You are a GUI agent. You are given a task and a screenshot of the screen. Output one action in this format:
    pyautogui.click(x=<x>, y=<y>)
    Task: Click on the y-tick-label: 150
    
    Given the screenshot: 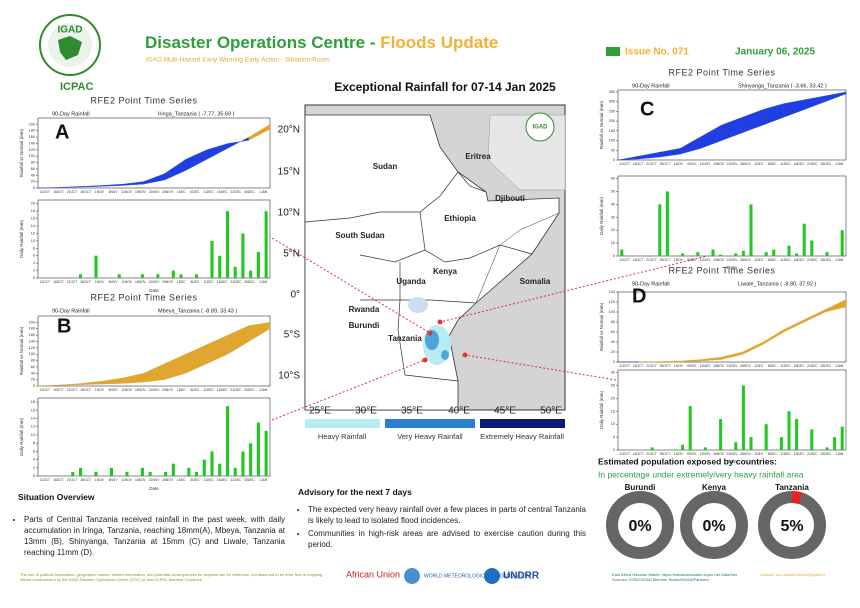 What is the action you would take?
    pyautogui.click(x=612, y=131)
    